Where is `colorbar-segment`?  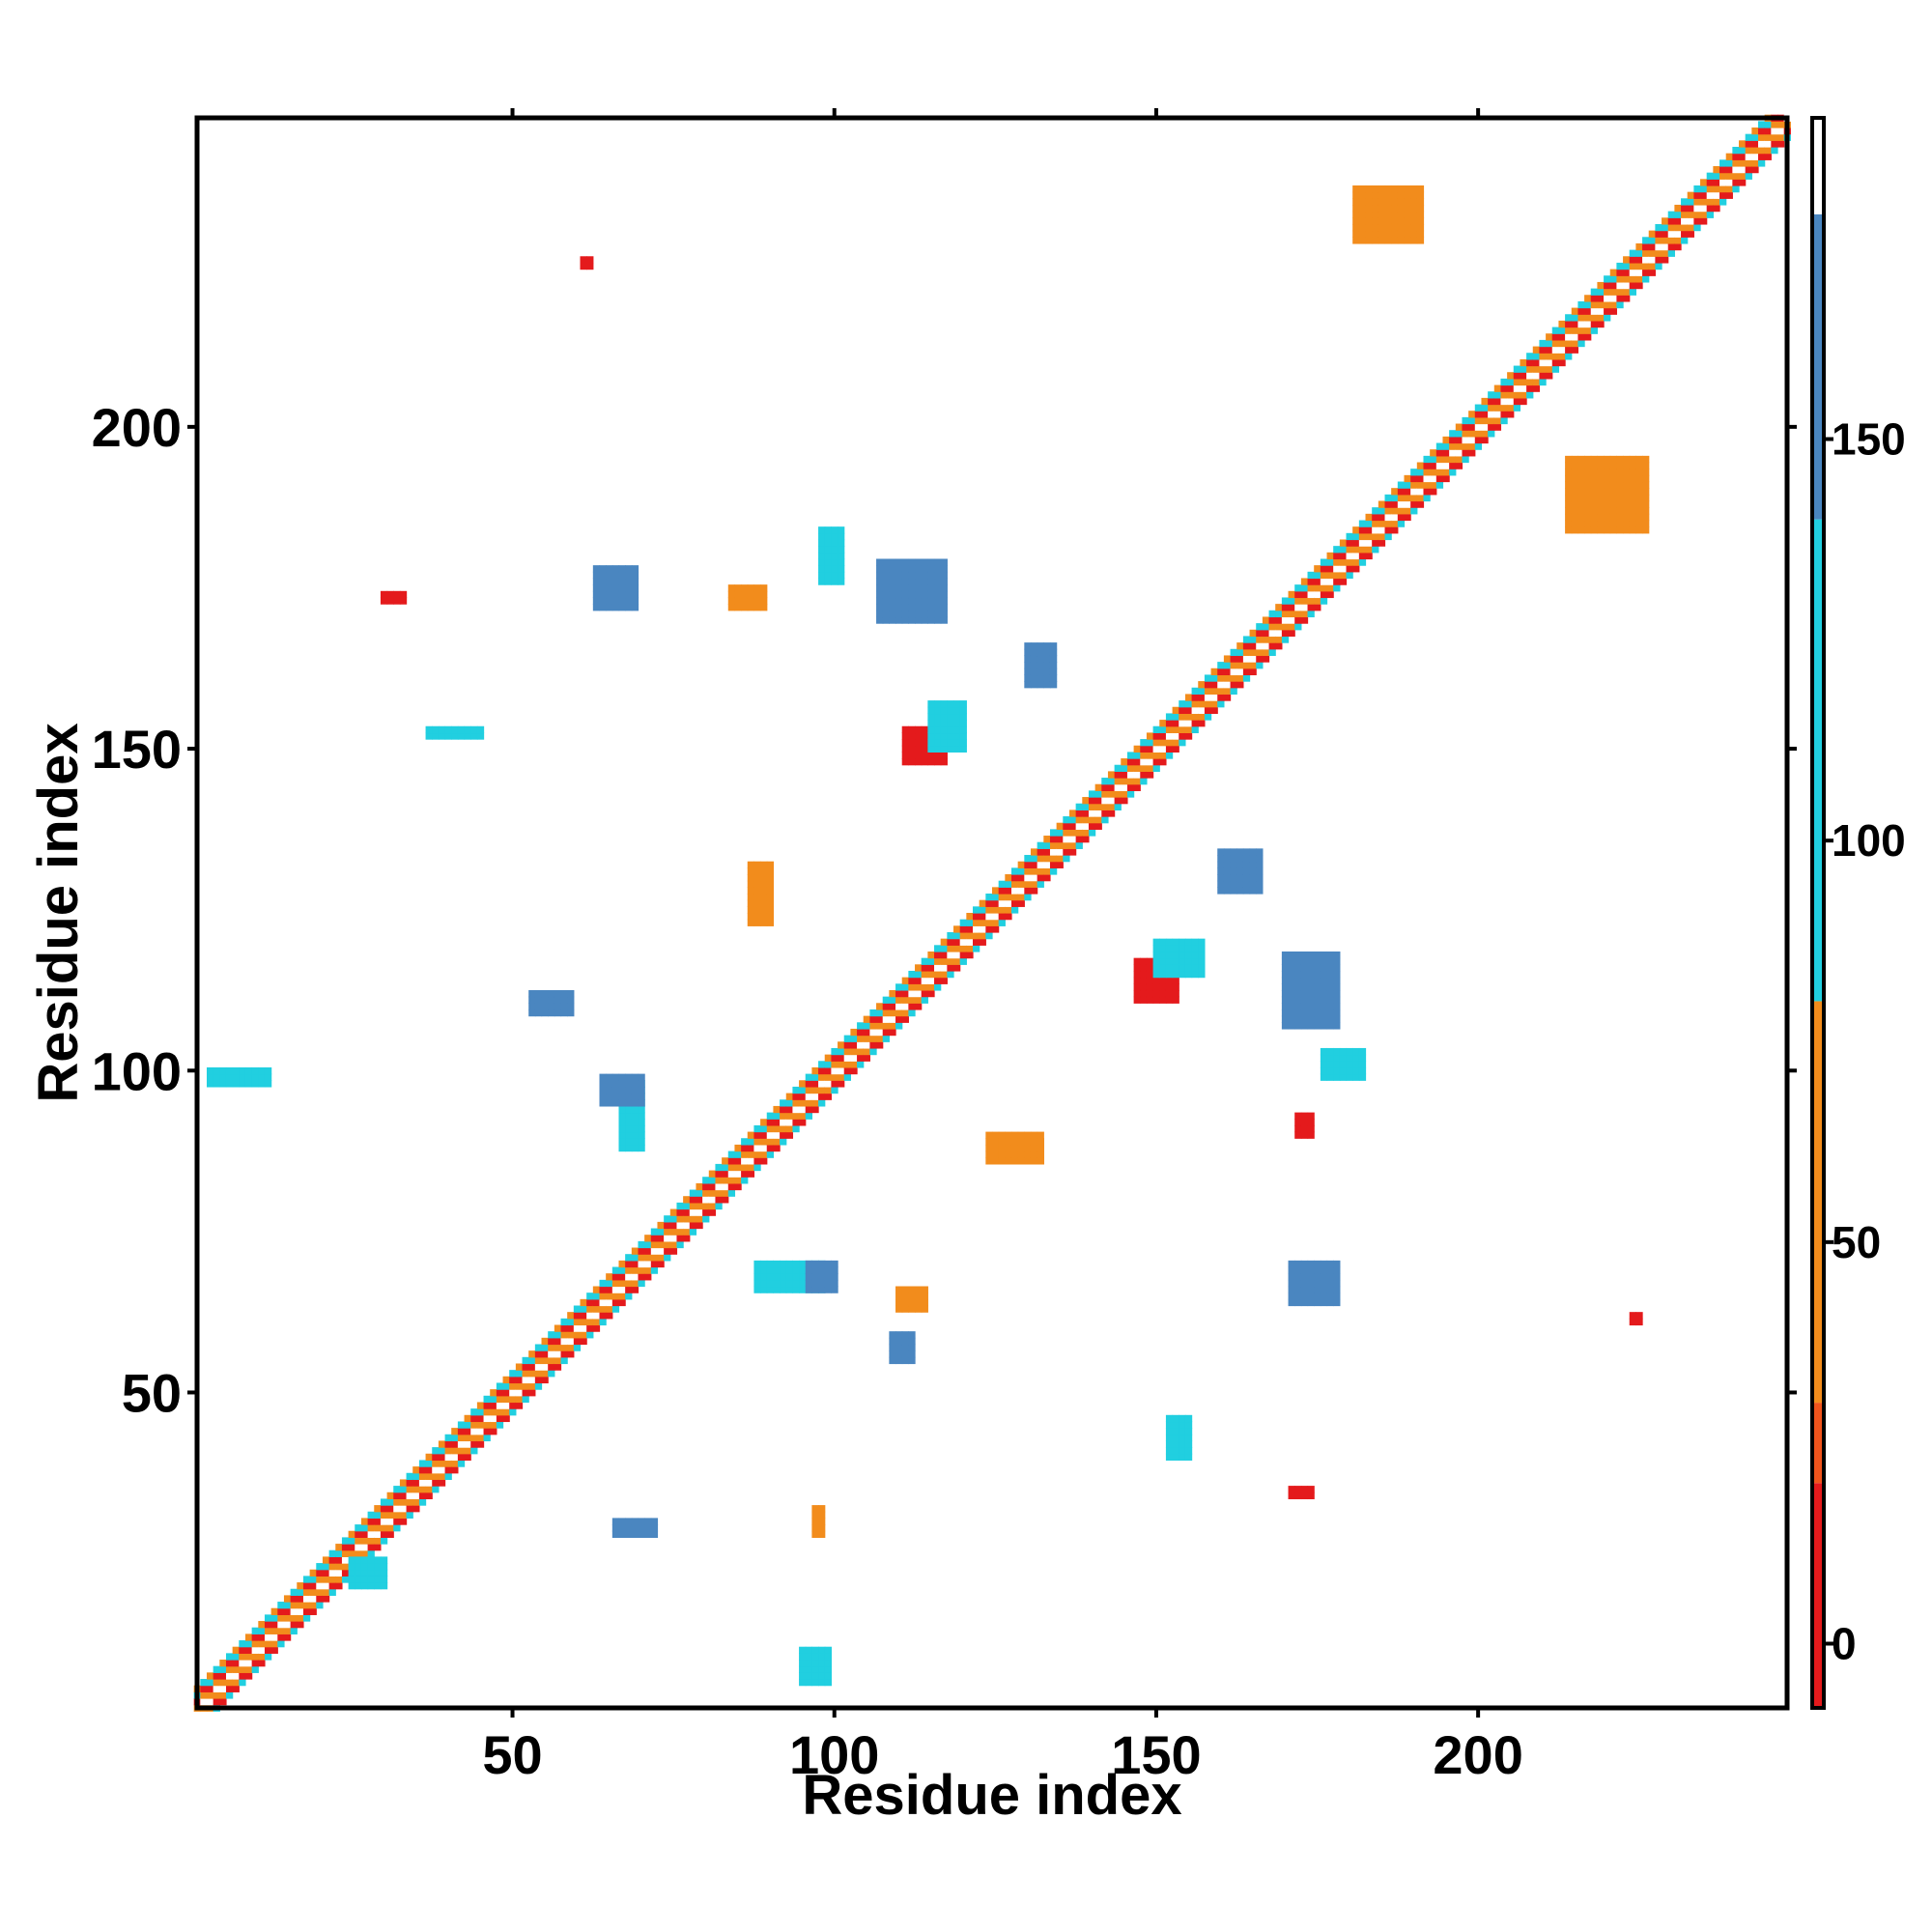 colorbar-segment is located at coordinates (1818, 760).